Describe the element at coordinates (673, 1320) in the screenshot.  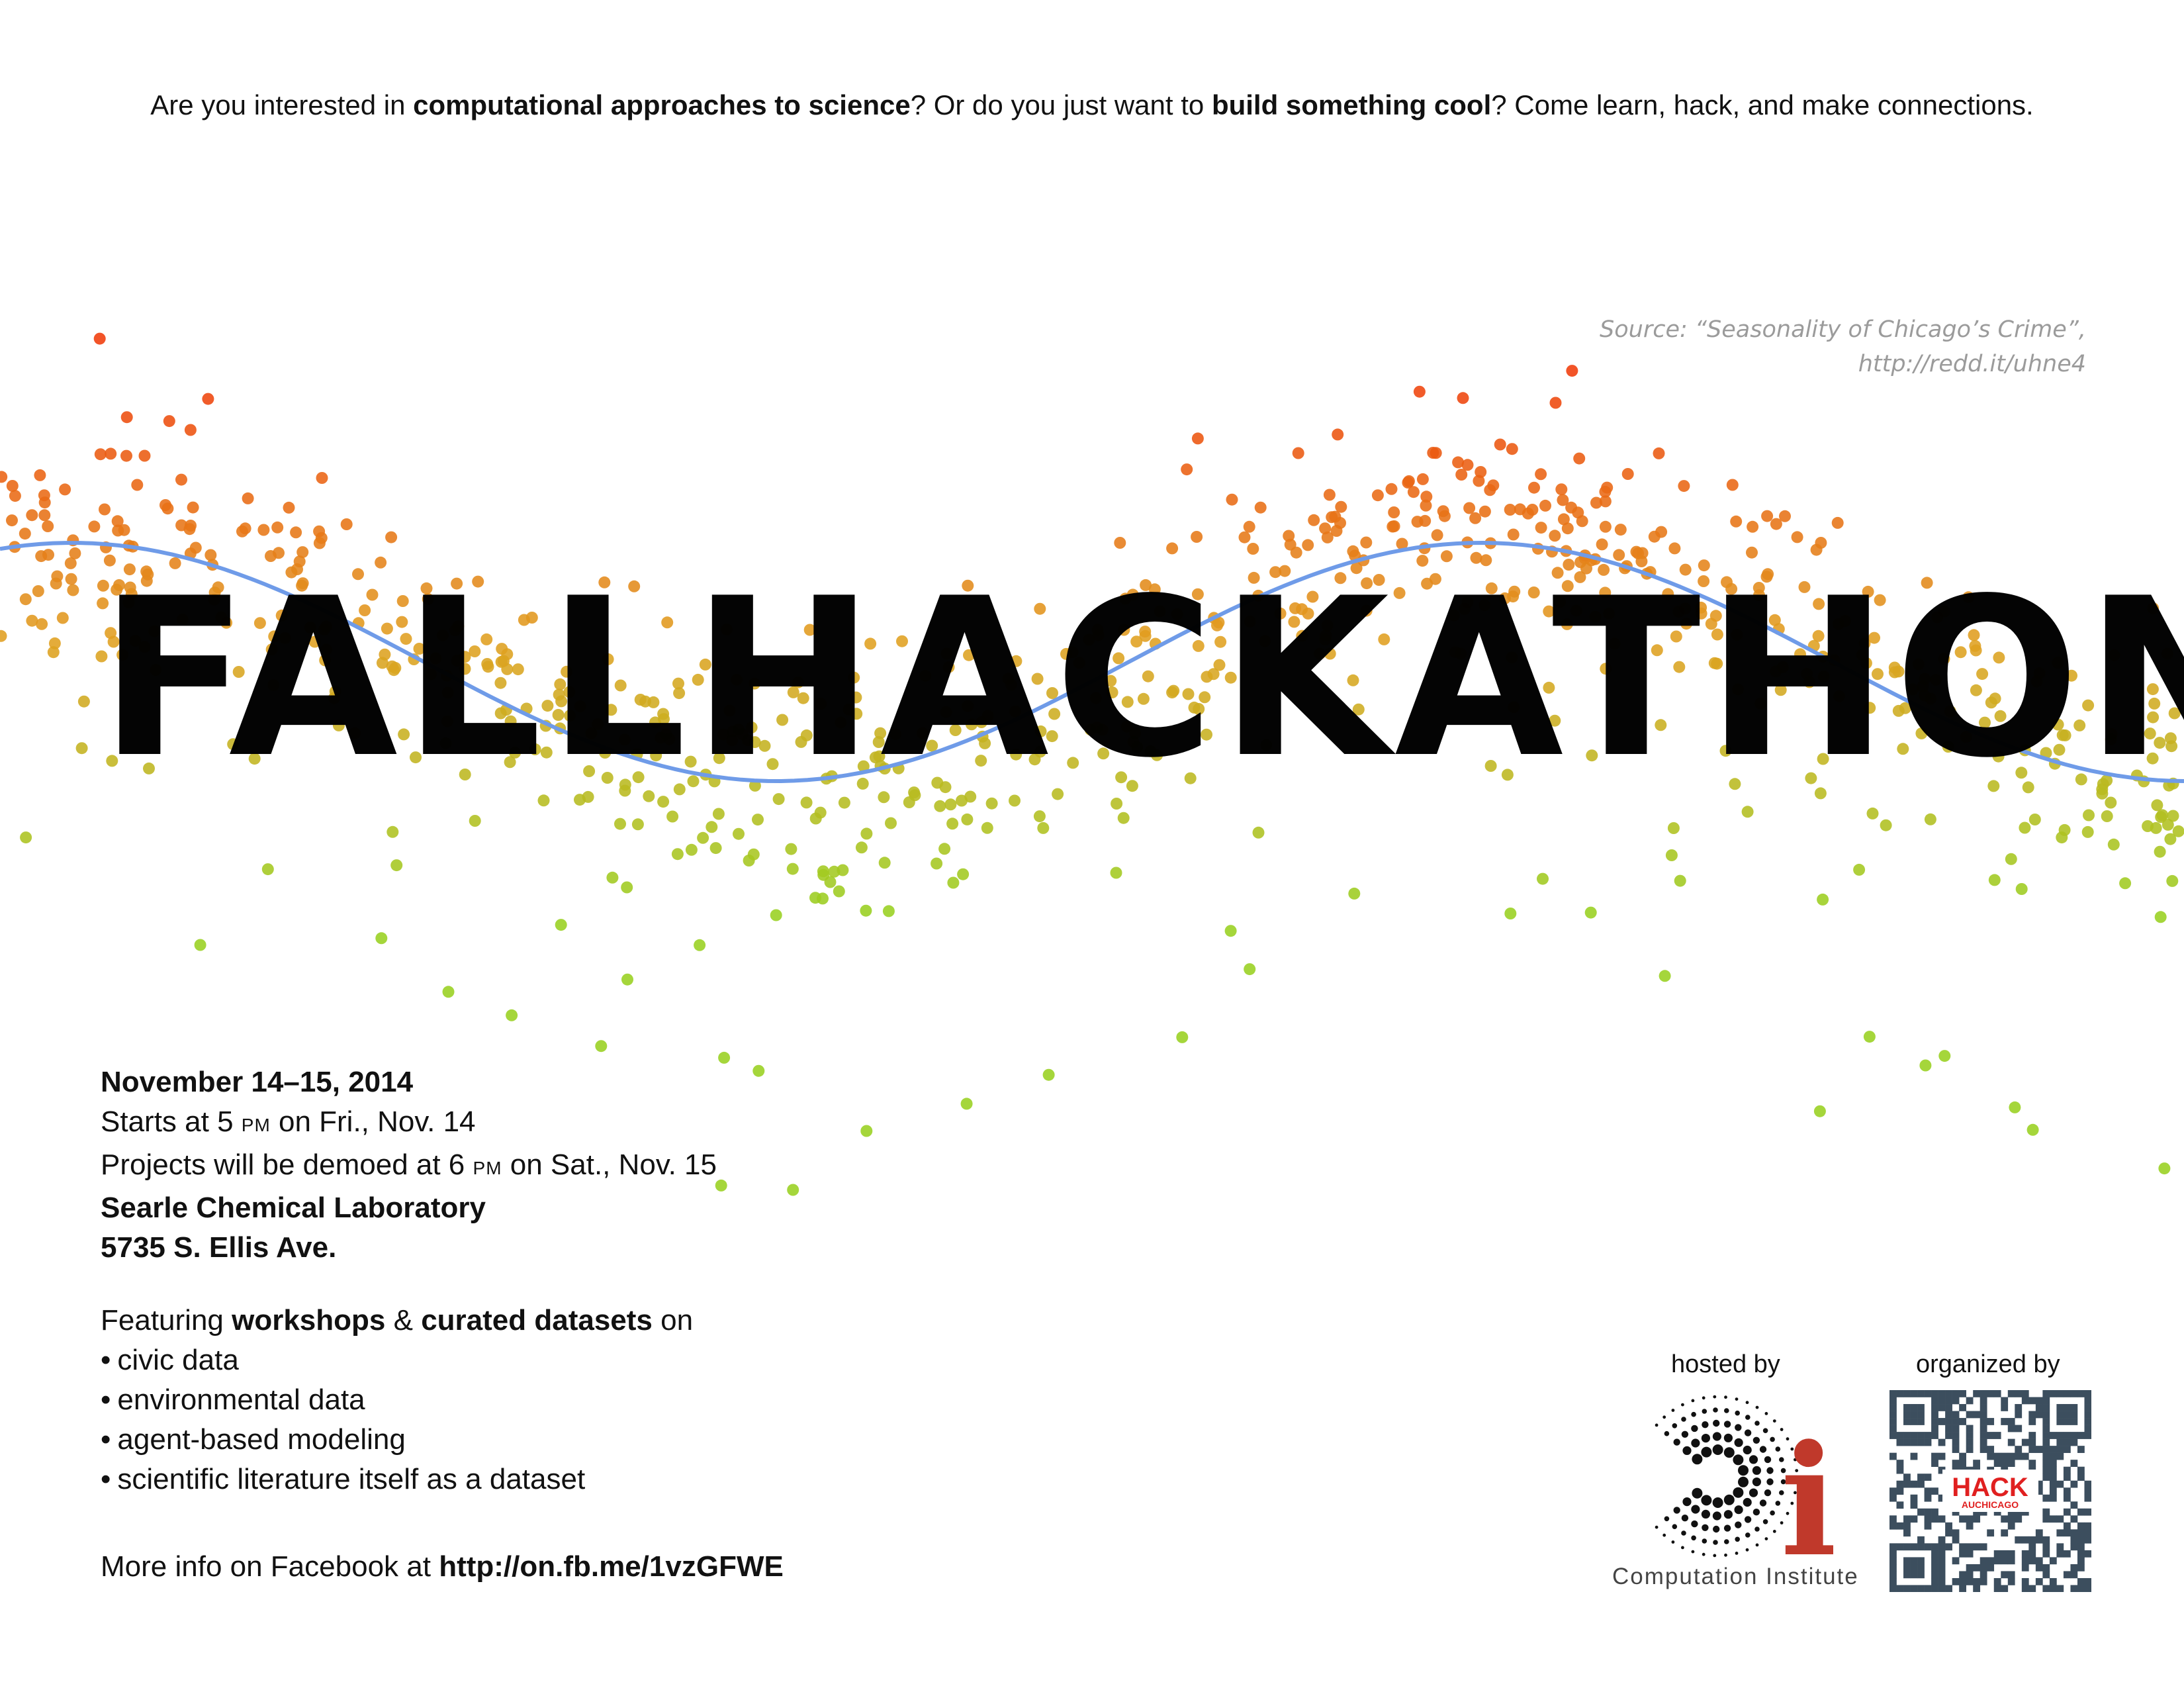
I see `feat-post: on` at that location.